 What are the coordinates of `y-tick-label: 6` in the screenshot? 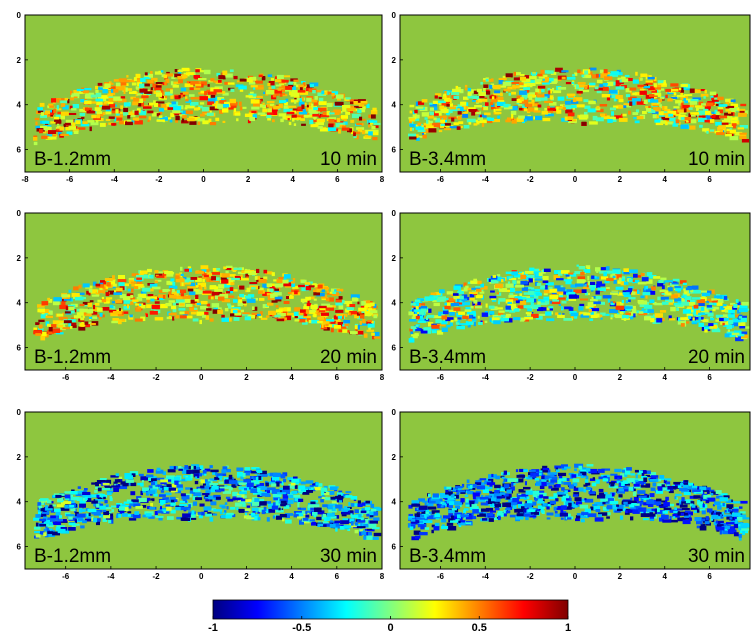 It's located at (19, 547).